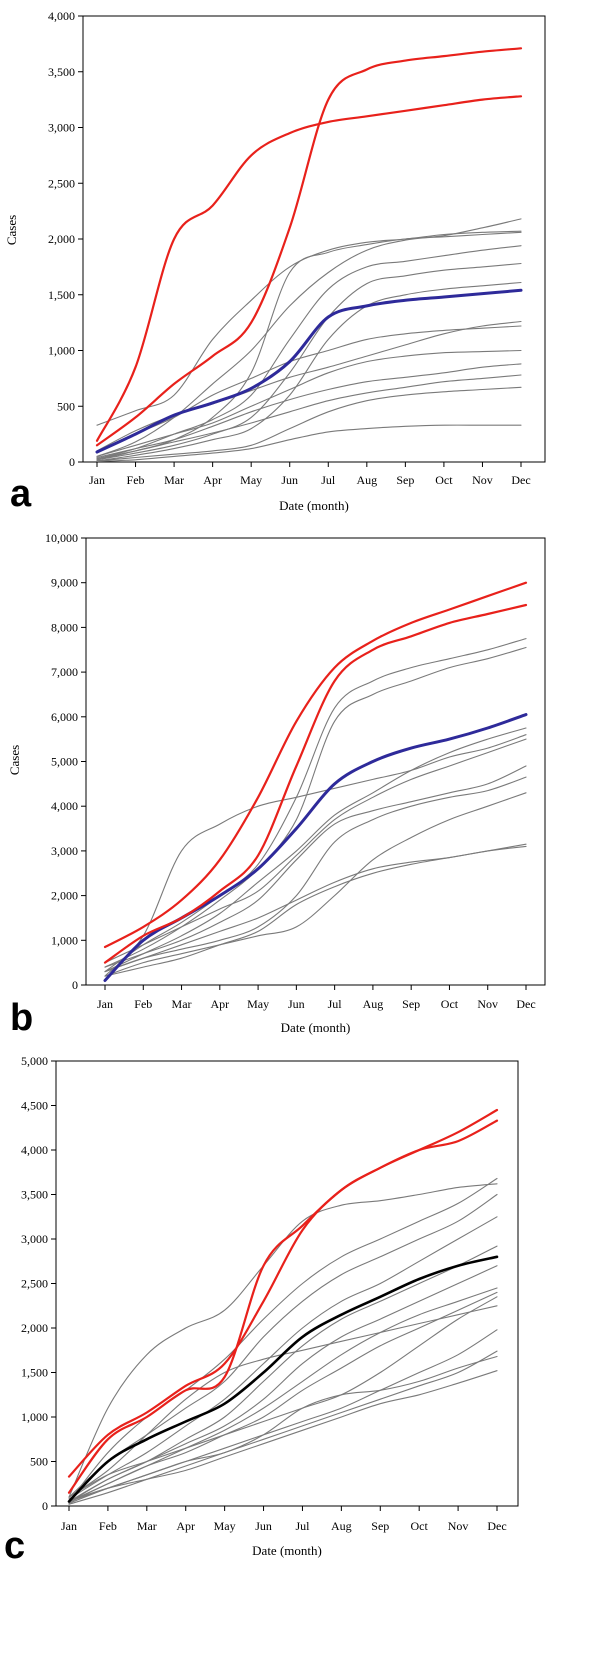  What do you see at coordinates (21, 1018) in the screenshot?
I see `panel-letter: b` at bounding box center [21, 1018].